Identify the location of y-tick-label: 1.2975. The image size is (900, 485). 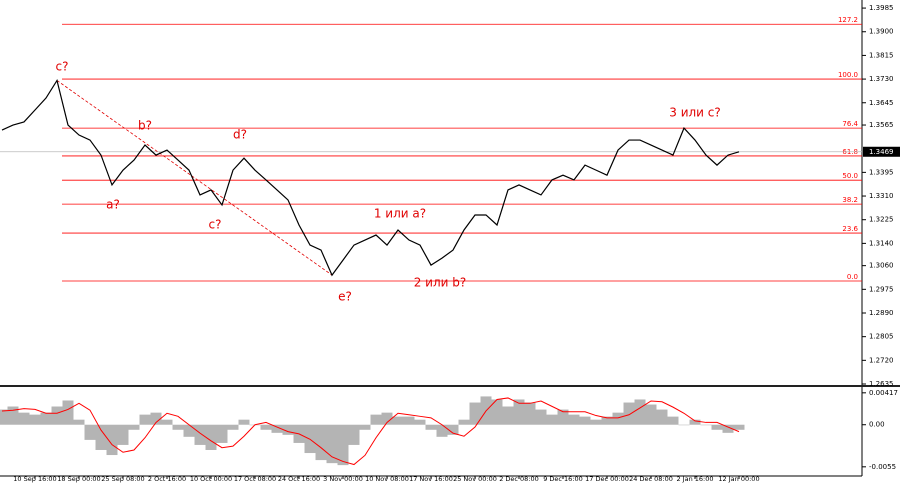
(881, 289).